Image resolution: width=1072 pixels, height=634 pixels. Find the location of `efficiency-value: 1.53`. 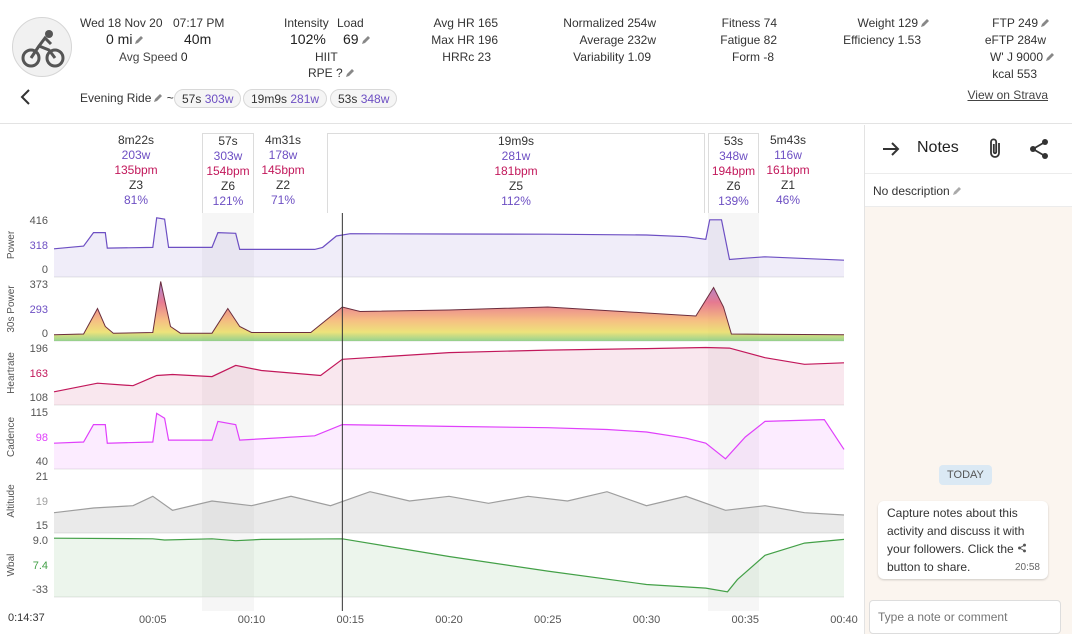

efficiency-value: 1.53 is located at coordinates (909, 40).